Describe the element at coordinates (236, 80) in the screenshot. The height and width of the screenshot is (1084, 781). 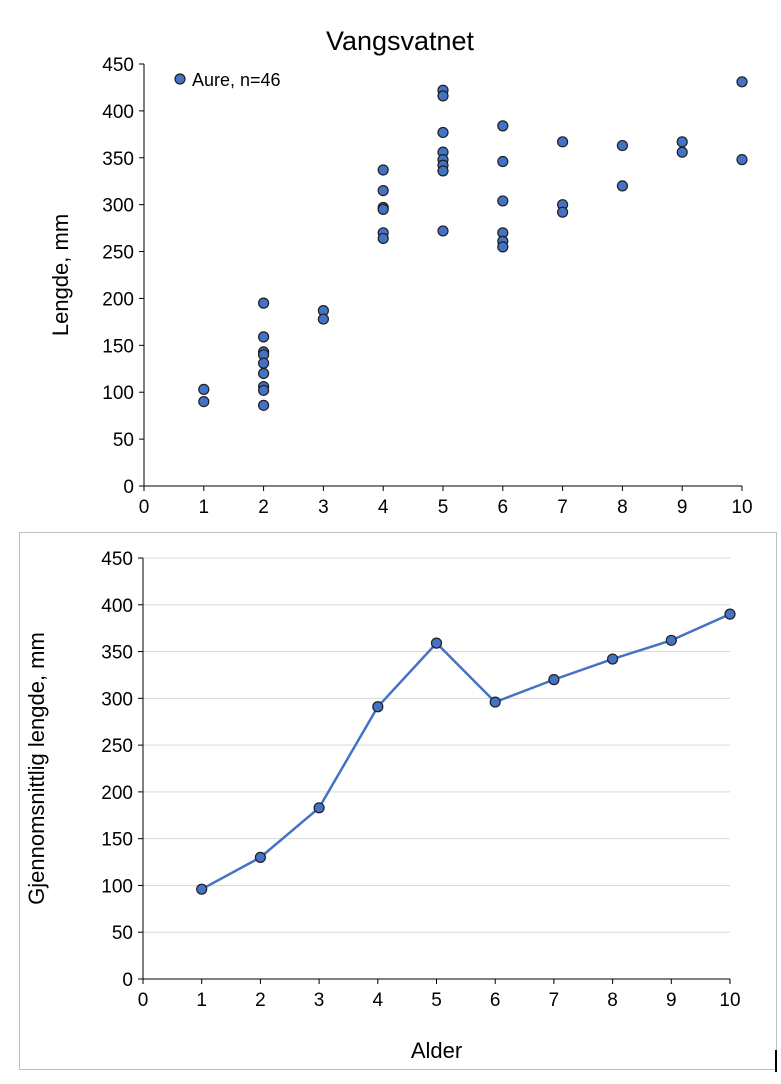
I see `legend-label: Aure, n=46` at that location.